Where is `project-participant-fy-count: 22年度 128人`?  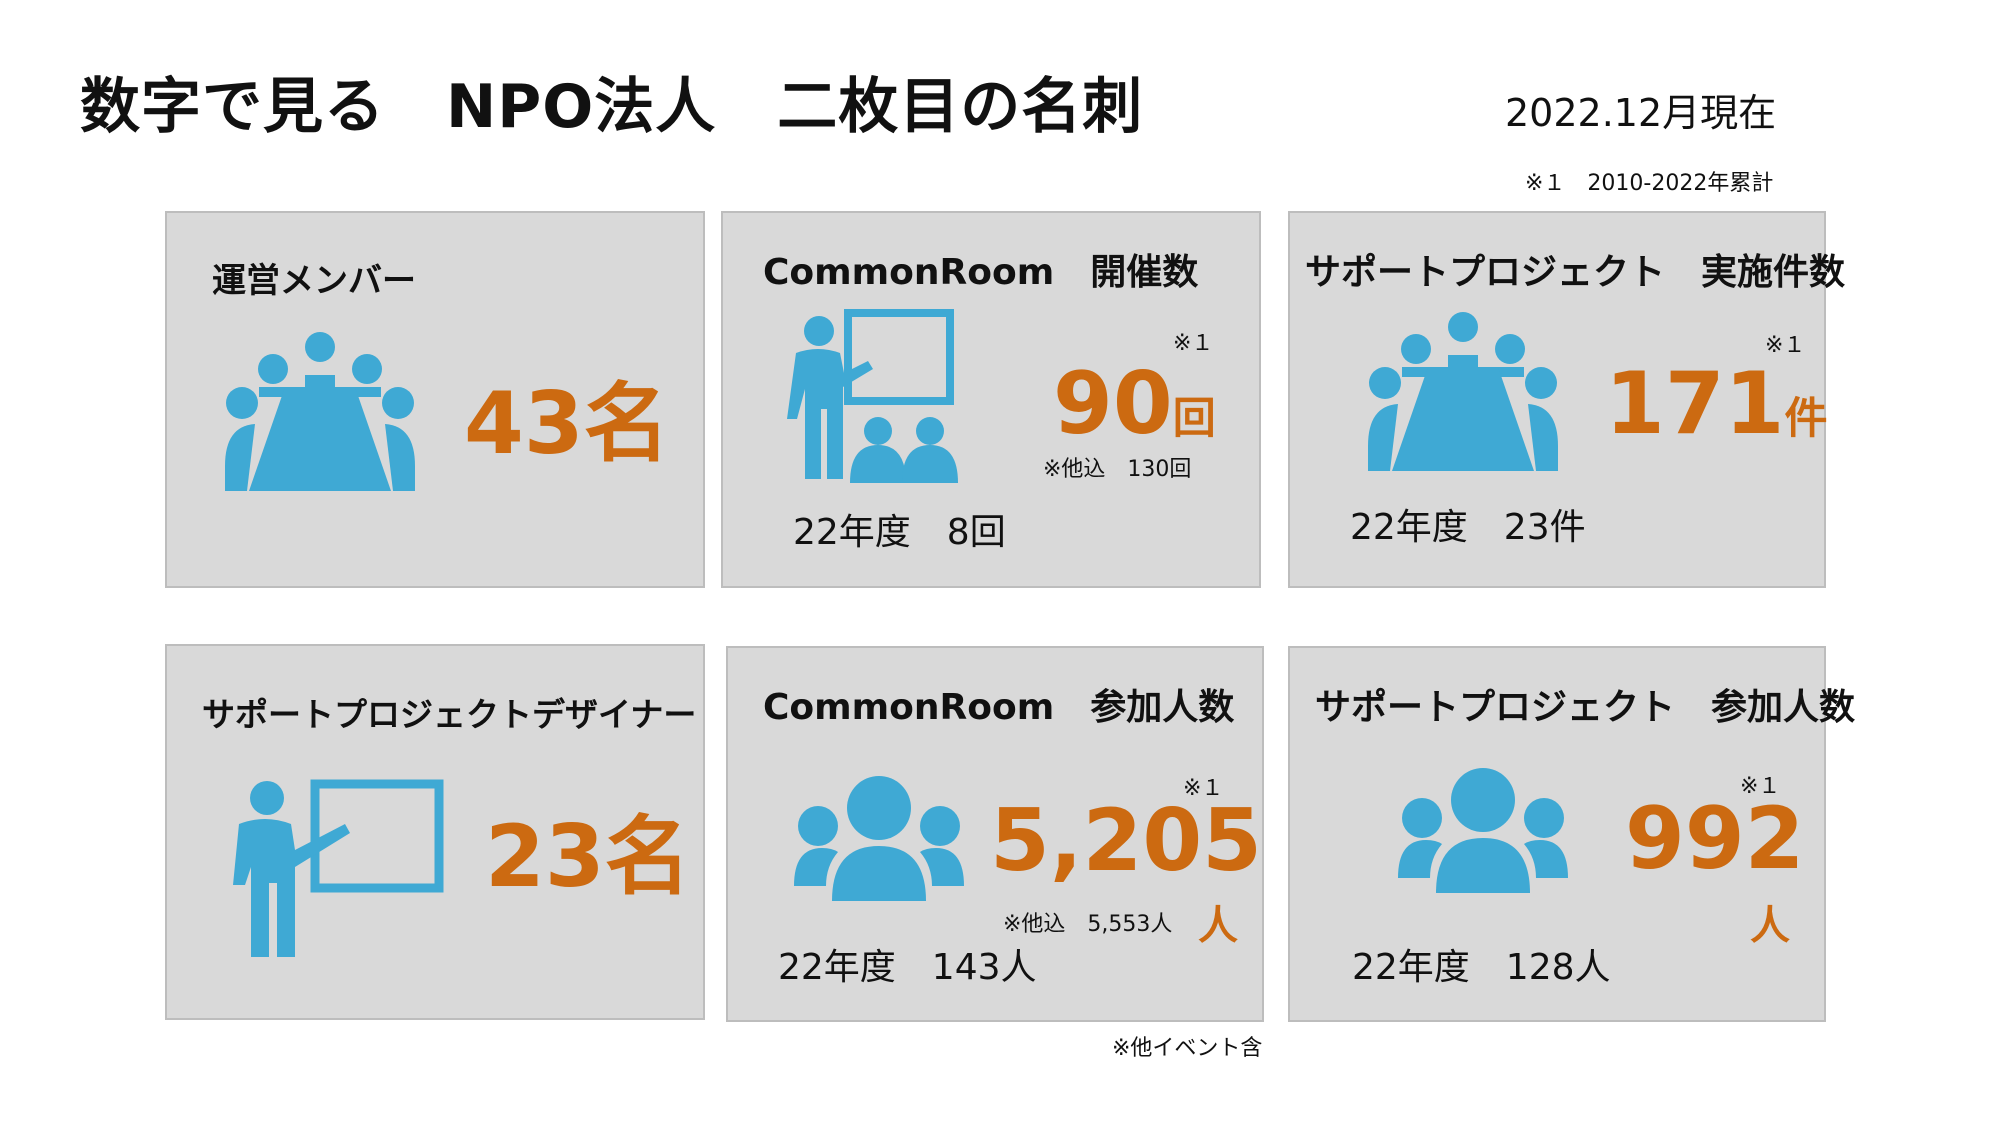 project-participant-fy-count: 22年度 128人 is located at coordinates (1481, 967).